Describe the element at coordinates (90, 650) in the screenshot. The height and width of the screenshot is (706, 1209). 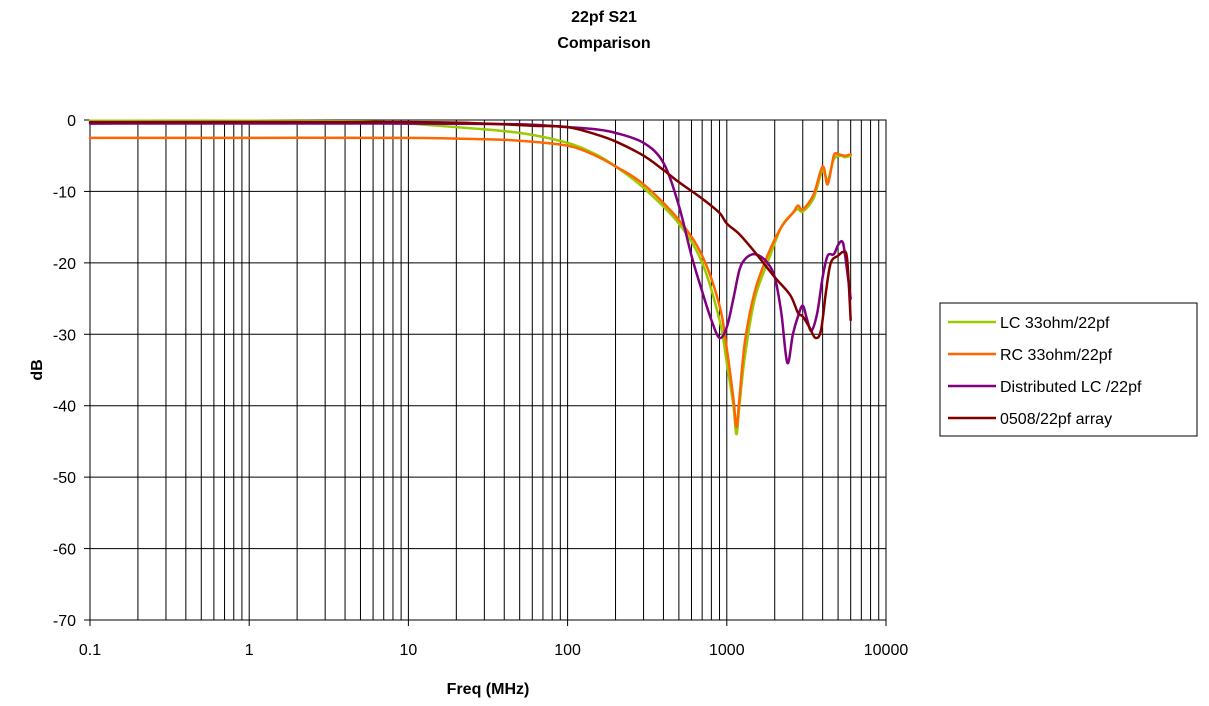
I see `x-tick-label: 0.1` at that location.